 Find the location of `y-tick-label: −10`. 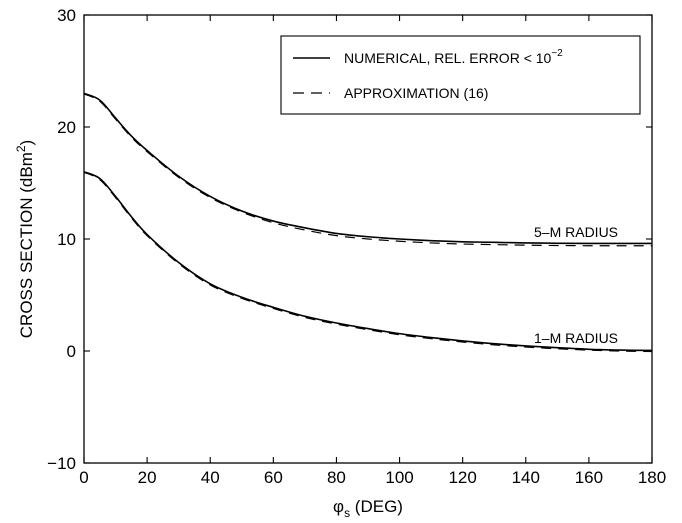

y-tick-label: −10 is located at coordinates (61, 463).